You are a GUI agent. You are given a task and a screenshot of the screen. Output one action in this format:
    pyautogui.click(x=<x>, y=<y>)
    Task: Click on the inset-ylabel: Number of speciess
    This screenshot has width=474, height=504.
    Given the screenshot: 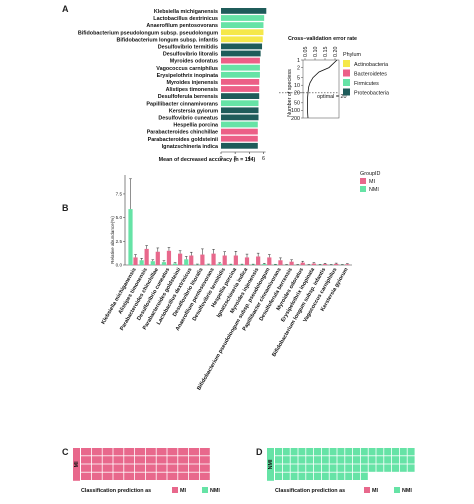 What is the action you would take?
    pyautogui.click(x=290, y=93)
    